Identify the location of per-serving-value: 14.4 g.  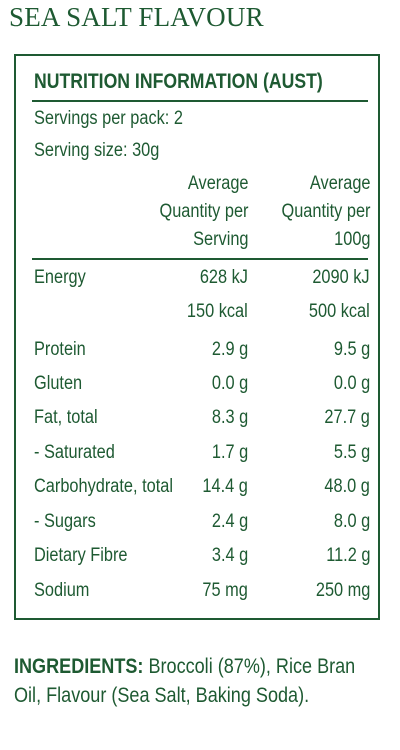
(225, 486).